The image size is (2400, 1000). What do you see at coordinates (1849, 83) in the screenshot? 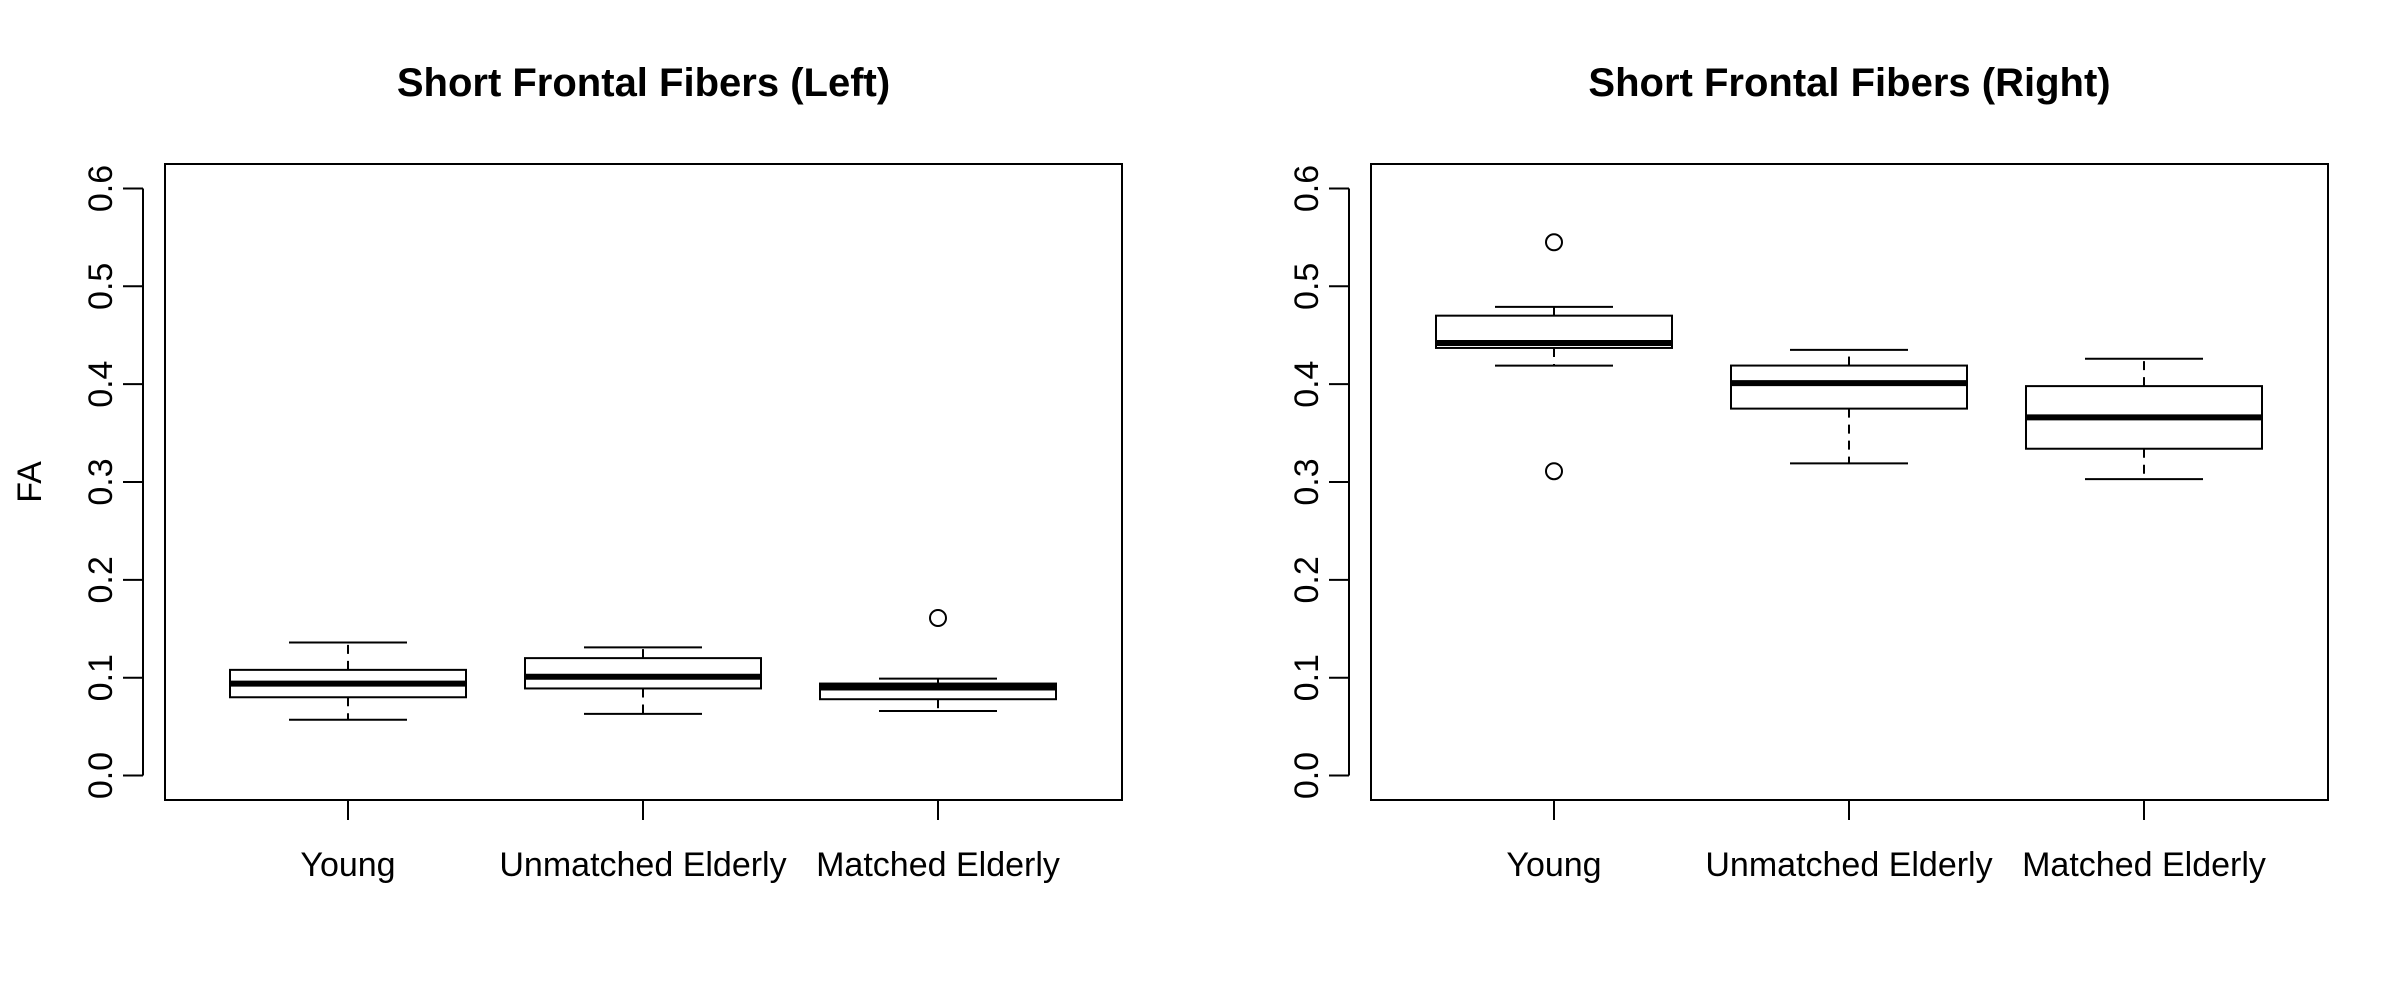
I see `chart-title: Short Frontal Fibers (Right)` at bounding box center [1849, 83].